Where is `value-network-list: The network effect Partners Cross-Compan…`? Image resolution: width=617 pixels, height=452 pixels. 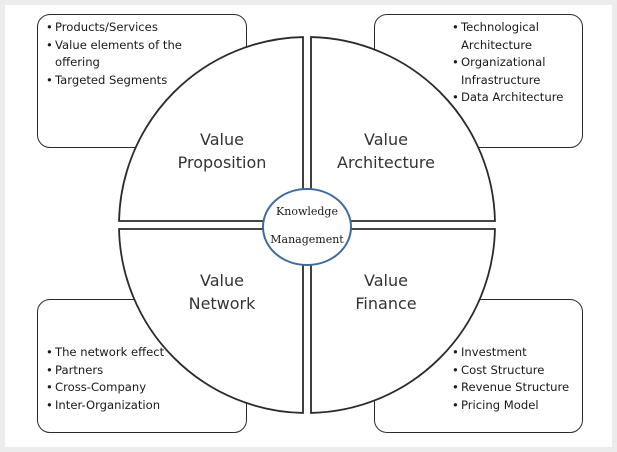
value-network-list: The network effect Partners Cross-Compan… is located at coordinates (126, 379).